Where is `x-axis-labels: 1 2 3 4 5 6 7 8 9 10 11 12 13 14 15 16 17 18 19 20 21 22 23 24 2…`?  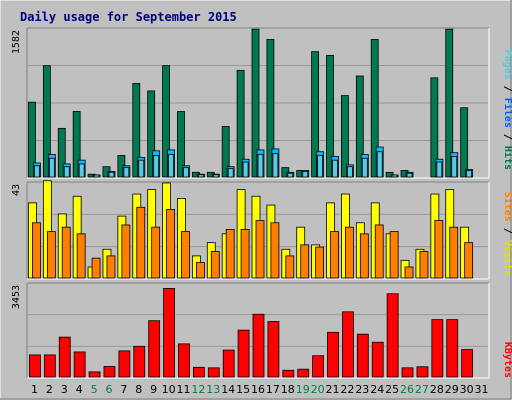 x-axis-labels: 1 2 3 4 5 6 7 8 9 10 11 12 13 14 15 16 17 18 19 20 21 22 23 24 2… is located at coordinates (260, 389).